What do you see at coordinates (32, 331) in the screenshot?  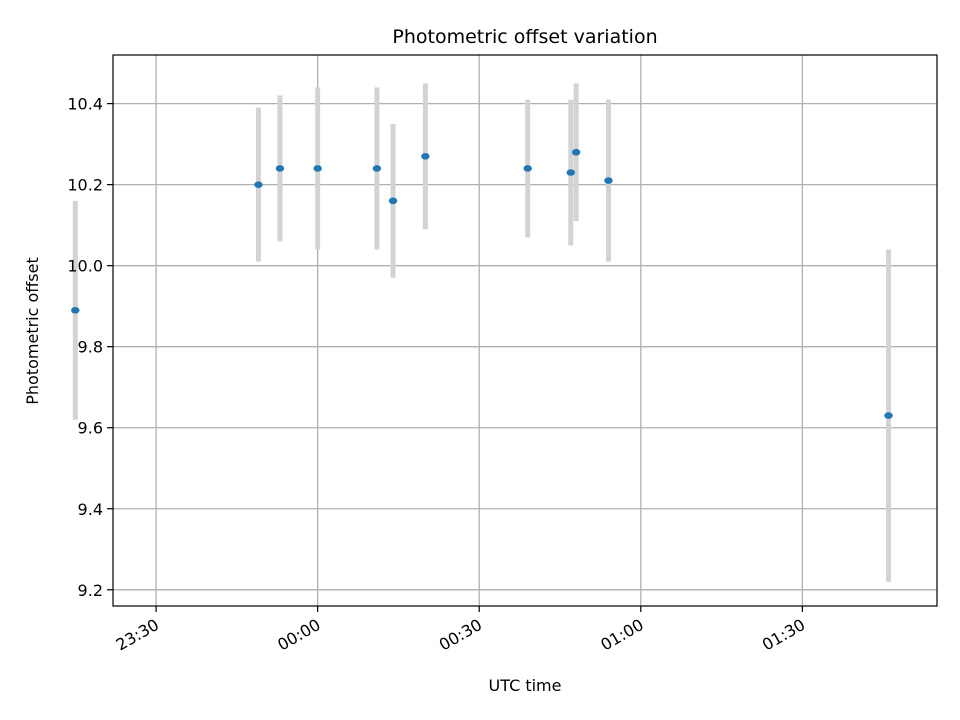 I see `y-axis-label: Photometric offset` at bounding box center [32, 331].